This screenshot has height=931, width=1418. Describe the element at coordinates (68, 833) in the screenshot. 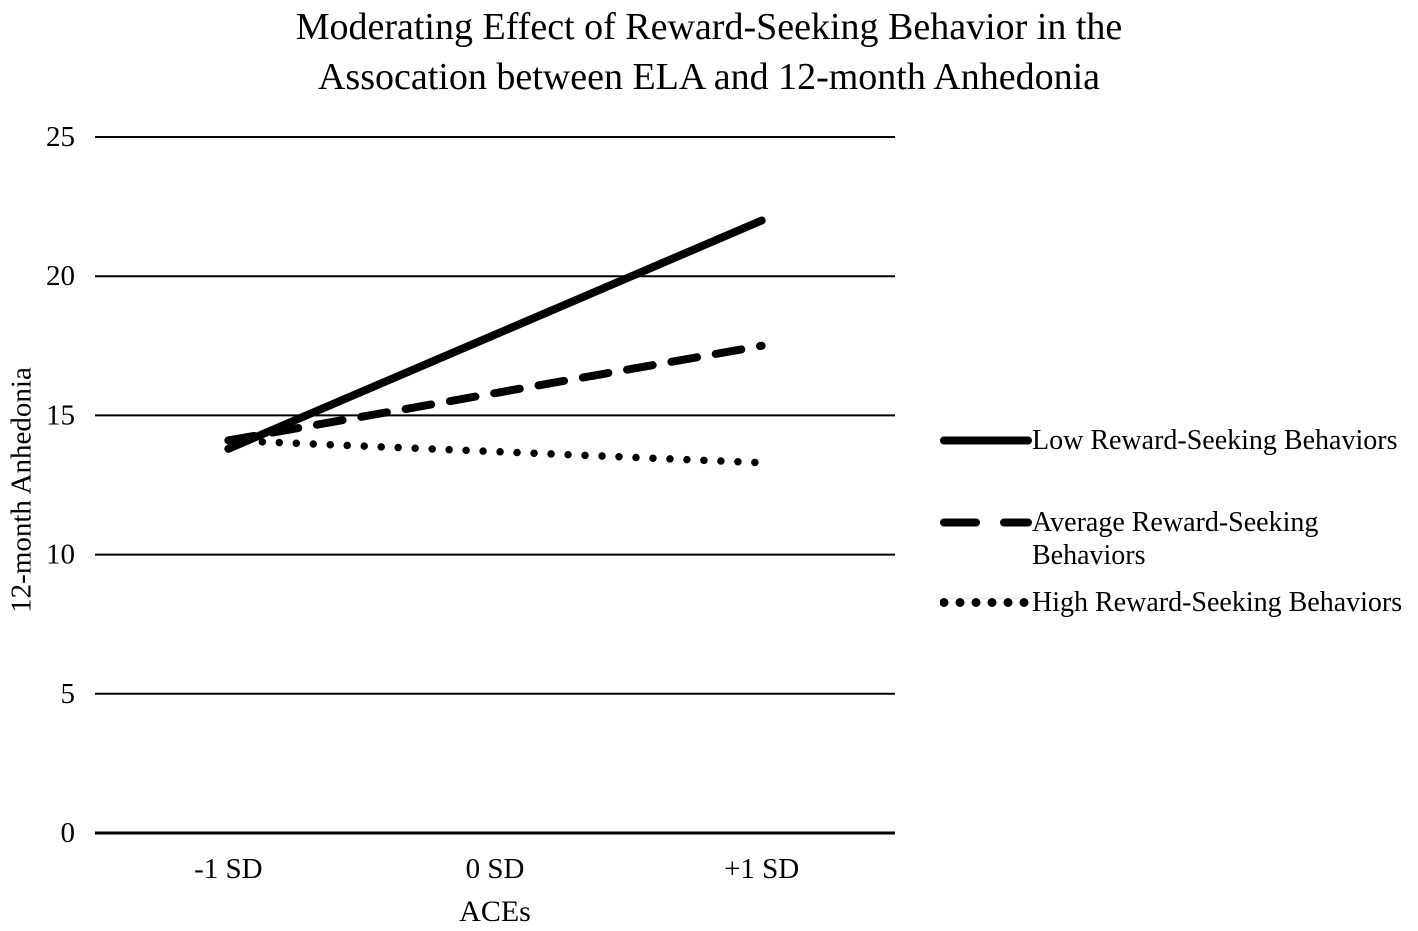

I see `y-tick-label-0: 0` at that location.